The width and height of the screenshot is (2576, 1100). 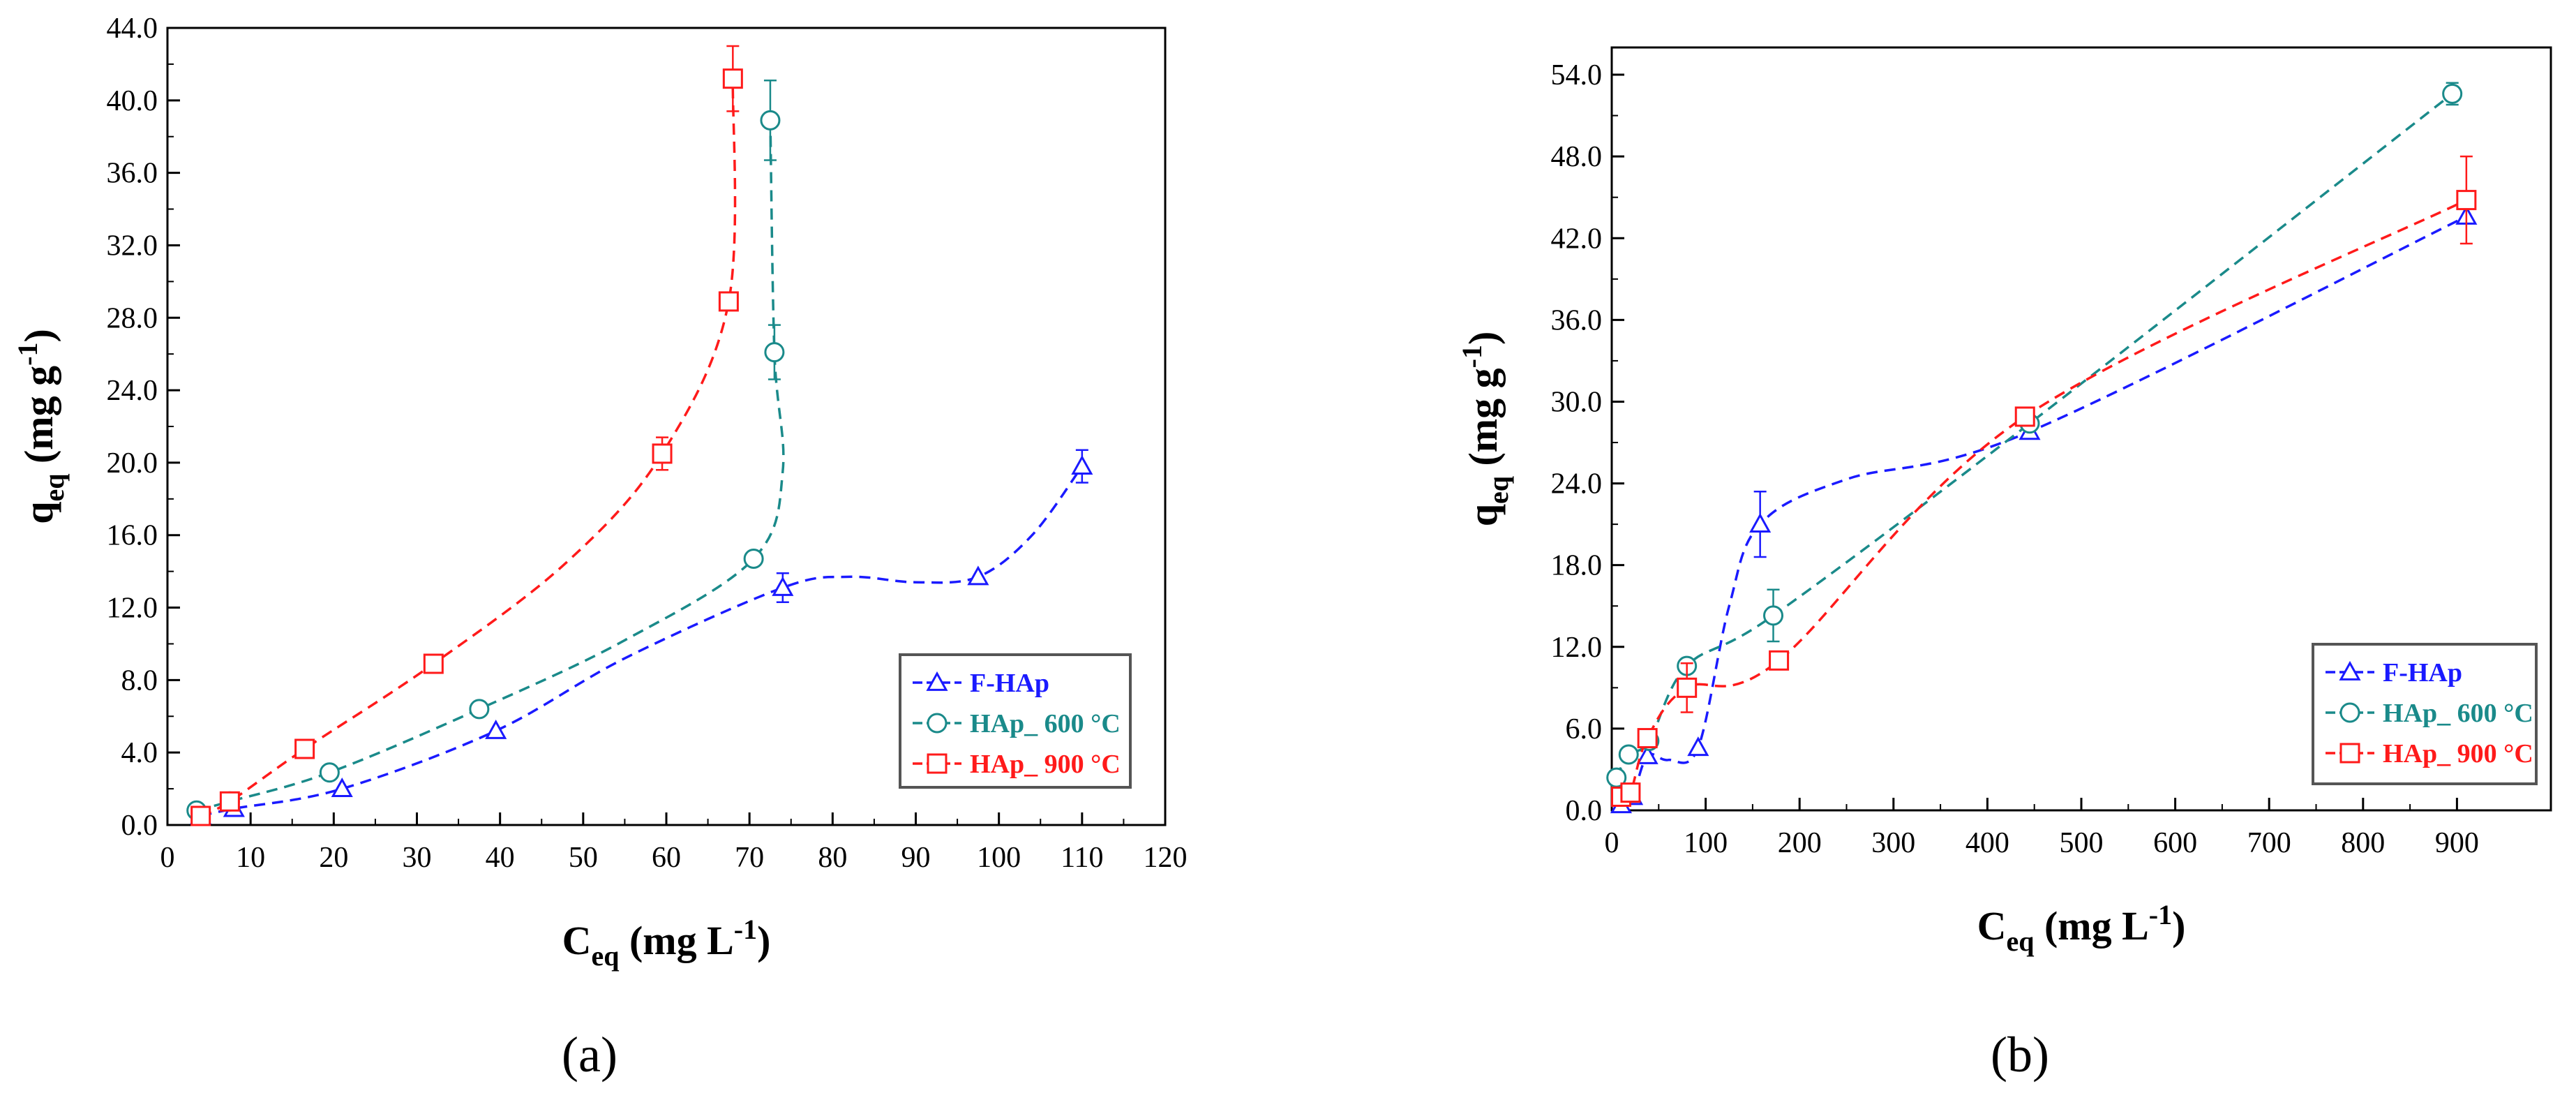 What do you see at coordinates (2269, 843) in the screenshot?
I see `x-tick-label: 700` at bounding box center [2269, 843].